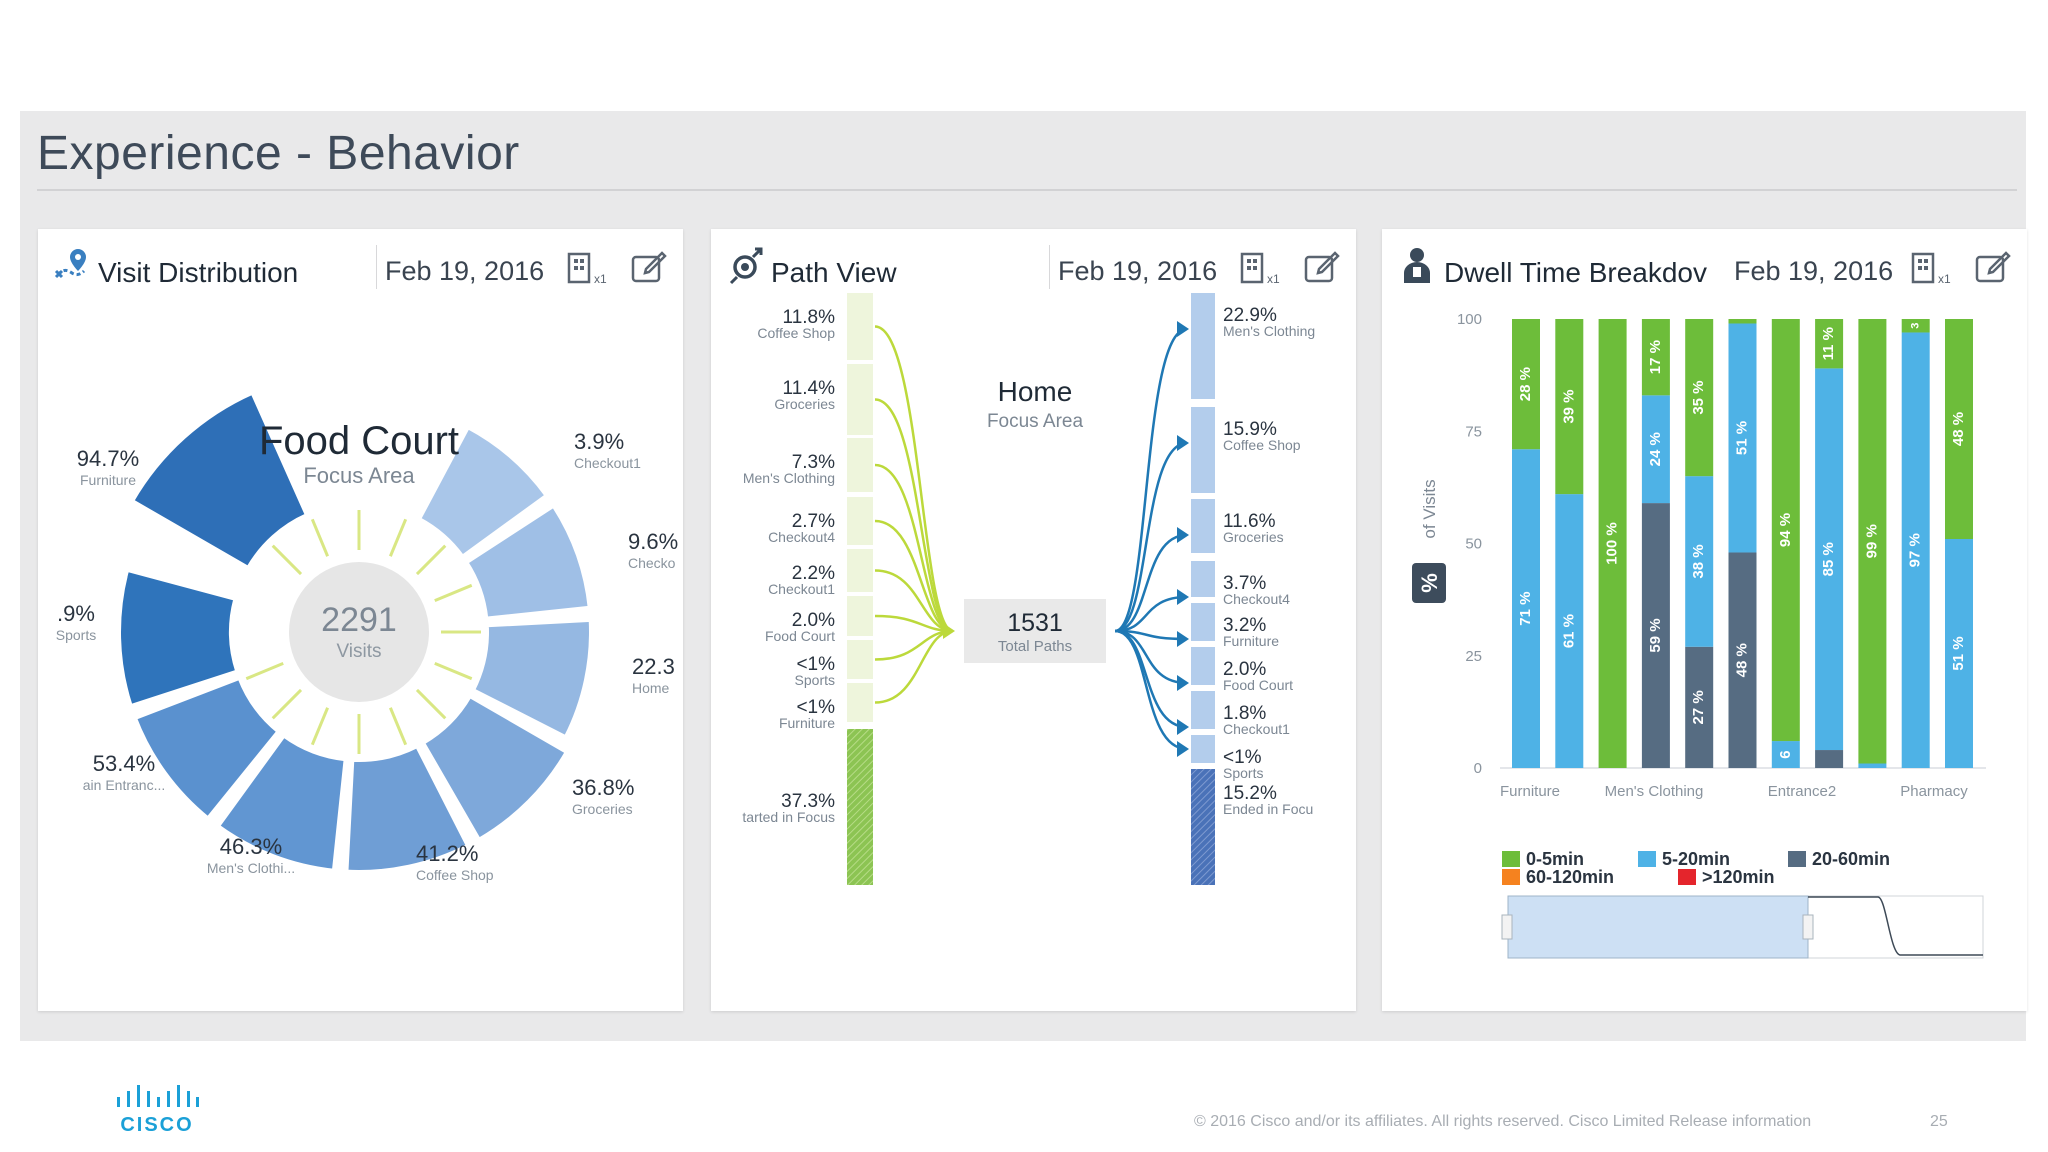  I want to click on cisco-logo-text: CISCO, so click(156, 1124).